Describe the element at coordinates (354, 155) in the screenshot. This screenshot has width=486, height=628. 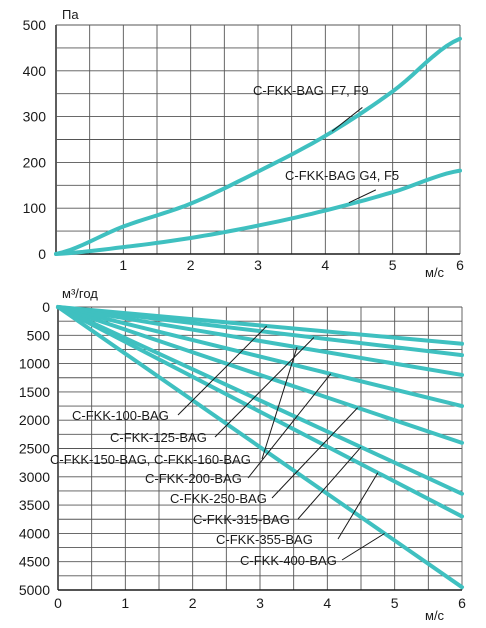
I see `pressure-chart-leaders` at that location.